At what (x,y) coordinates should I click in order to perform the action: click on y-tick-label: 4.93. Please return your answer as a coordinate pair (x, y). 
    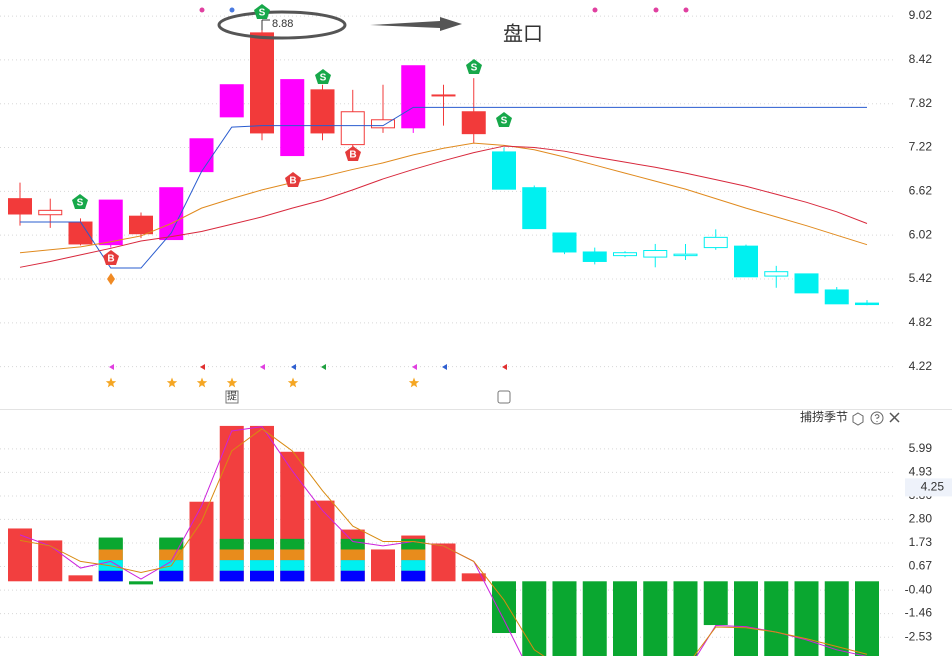
    Looking at the image, I should click on (921, 472).